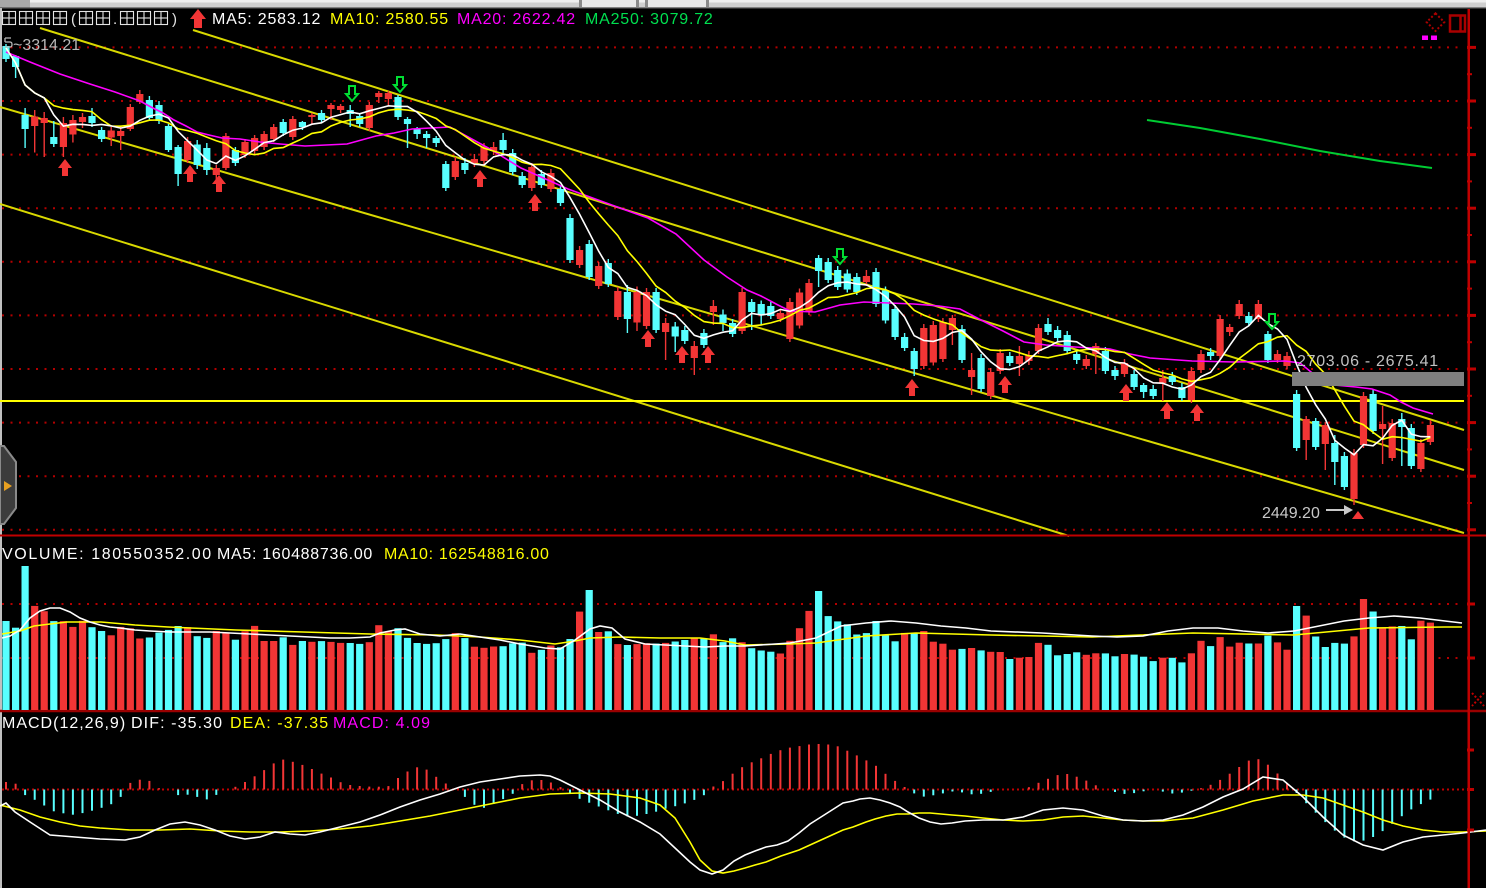  Describe the element at coordinates (64, 723) in the screenshot. I see `svg-text: MACD(12,26,9)` at that location.